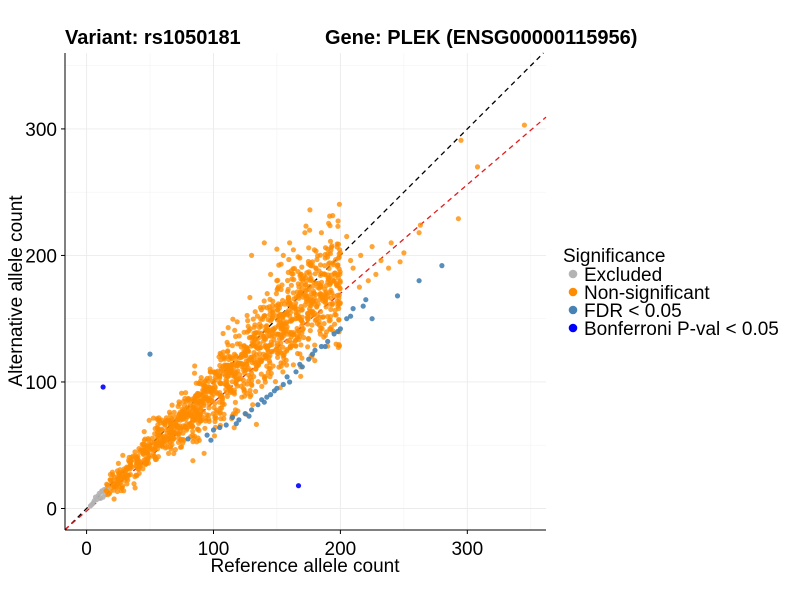 This screenshot has height=600, width=800. I want to click on x-ticks: 0 100 200 300, so click(282, 545).